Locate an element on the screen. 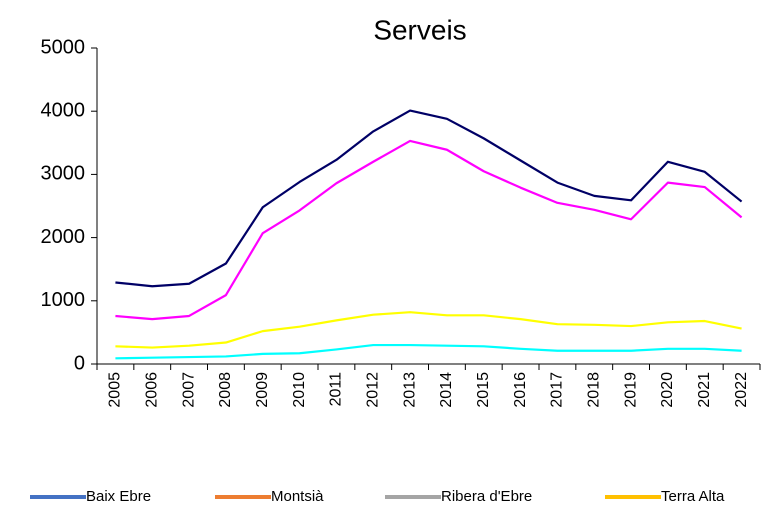  y-tick-label: 0 is located at coordinates (79, 363).